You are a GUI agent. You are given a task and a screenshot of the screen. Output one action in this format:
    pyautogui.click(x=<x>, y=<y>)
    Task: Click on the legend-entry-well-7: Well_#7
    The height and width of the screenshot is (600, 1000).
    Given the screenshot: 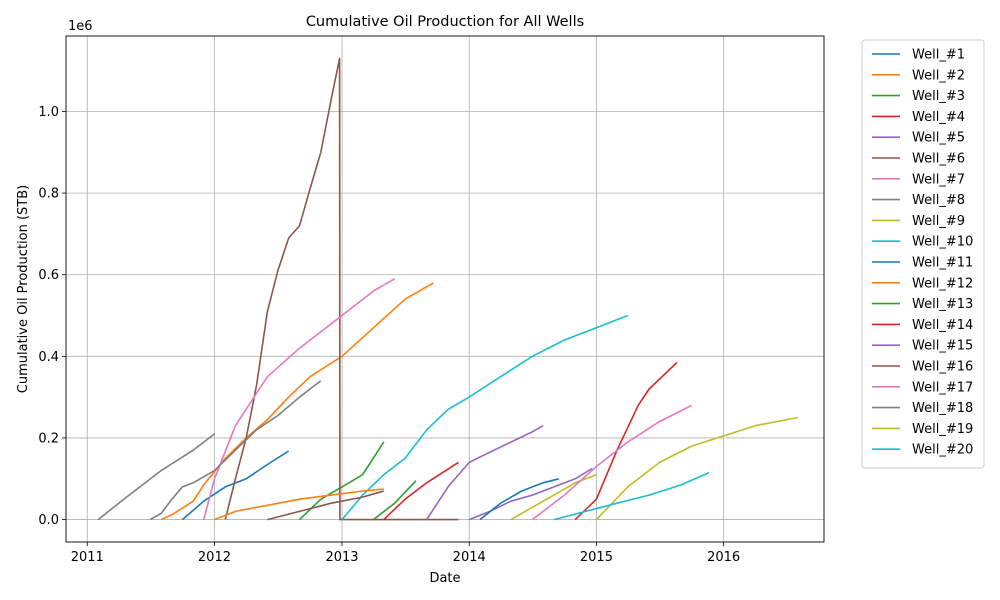 What is the action you would take?
    pyautogui.click(x=918, y=179)
    